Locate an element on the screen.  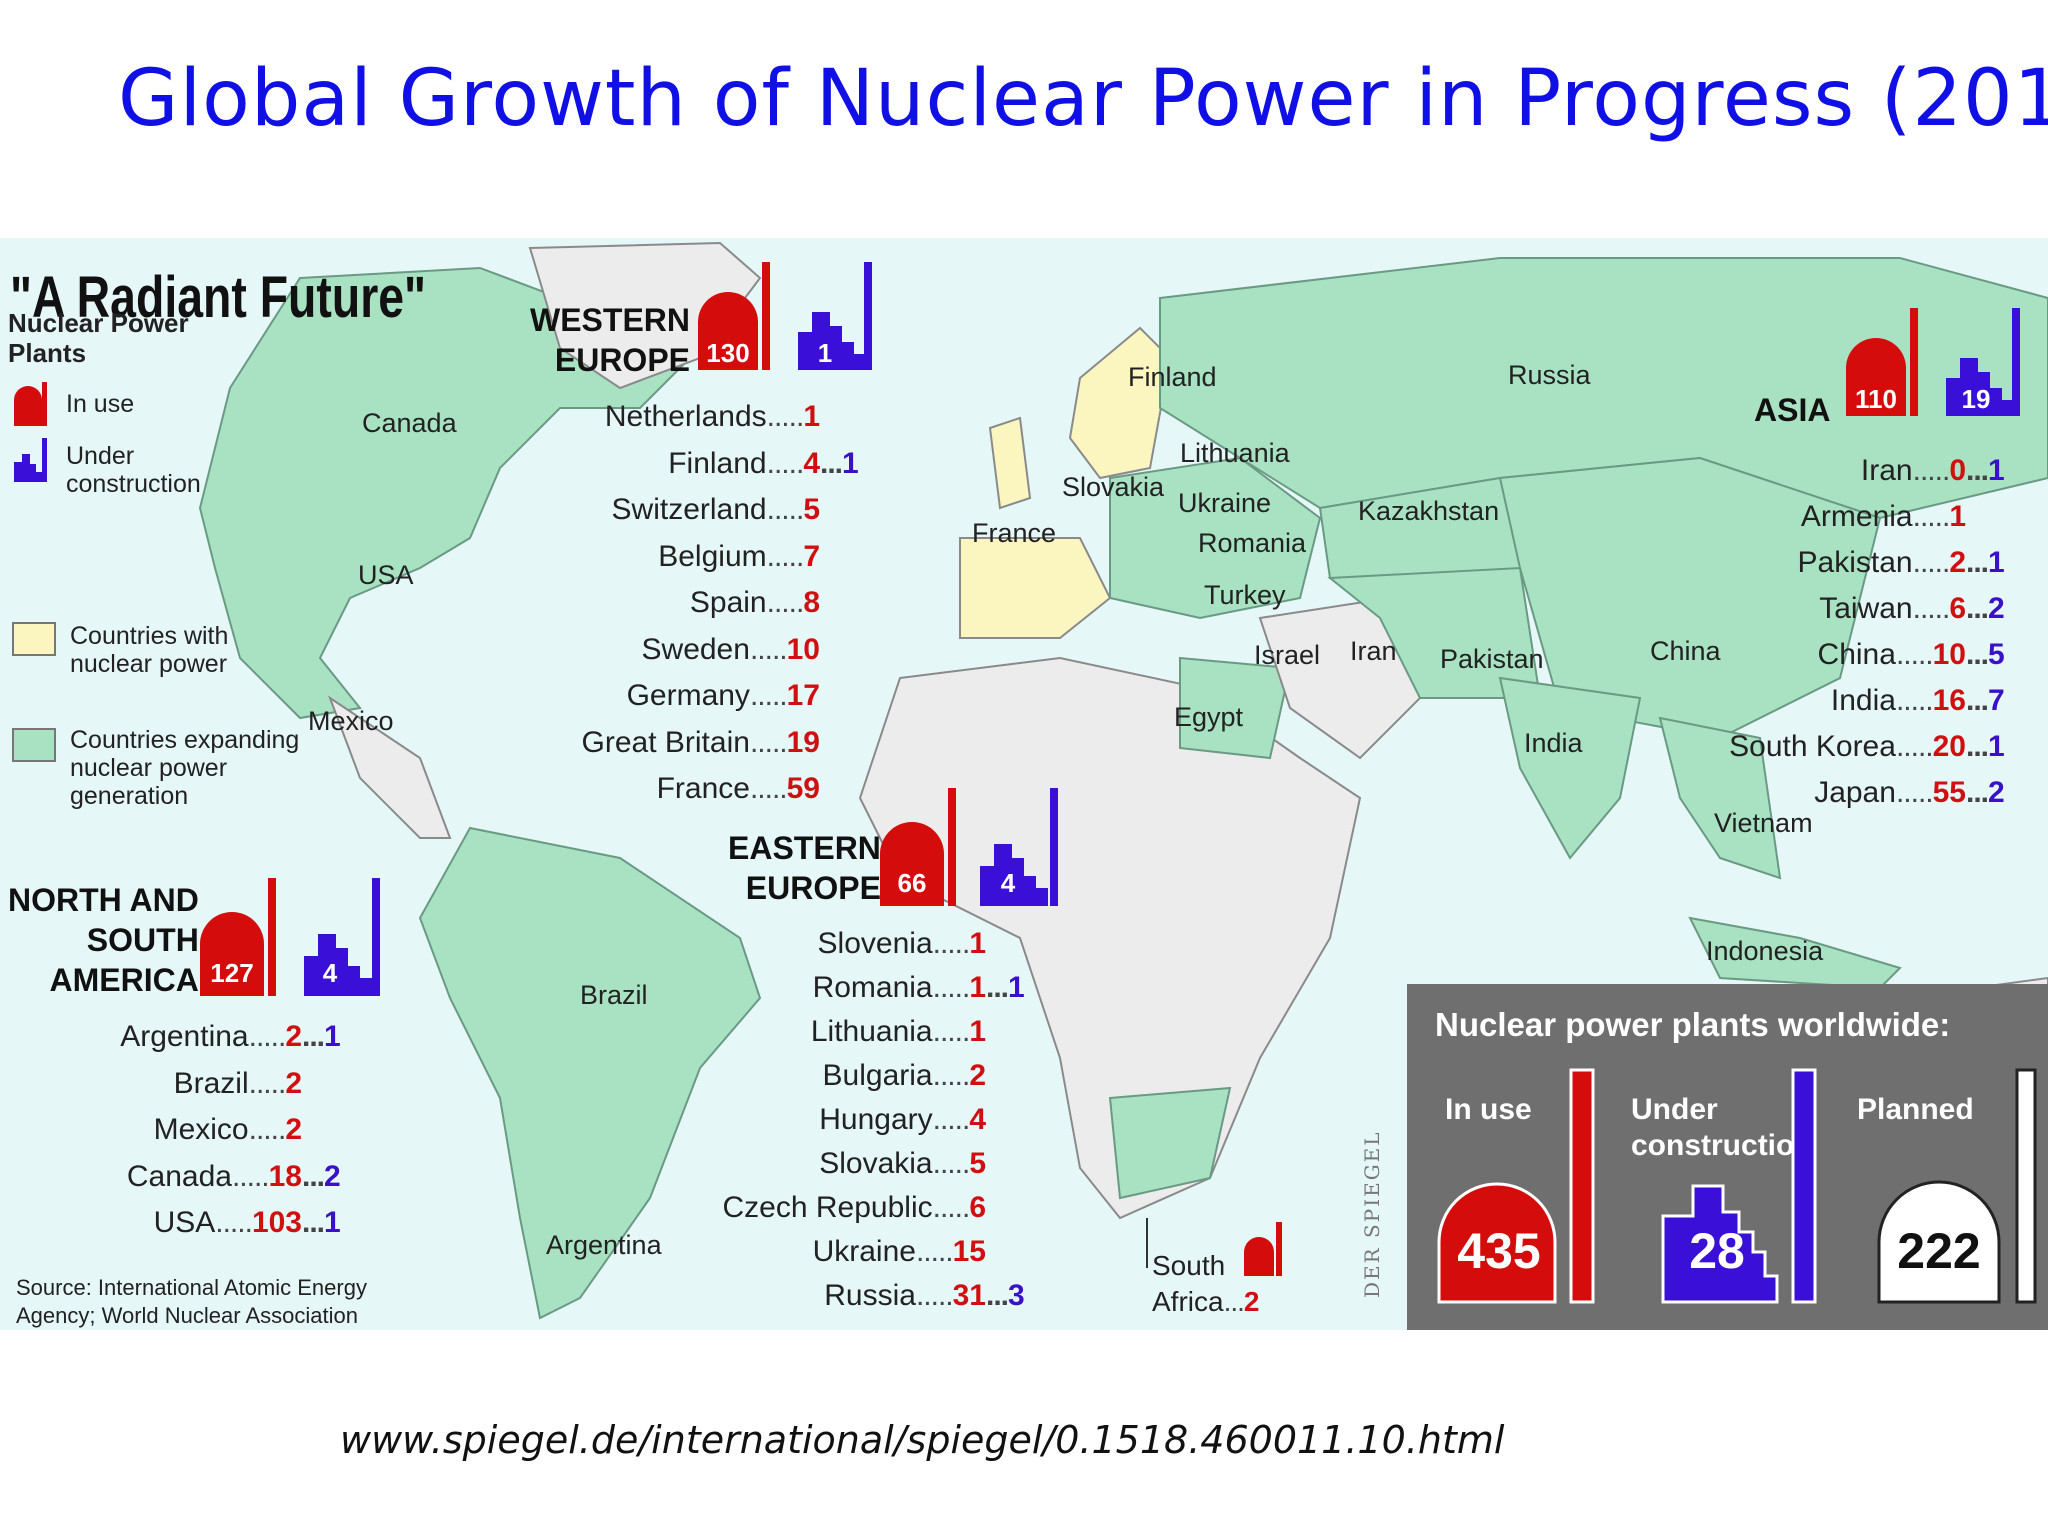
in-use-count: 59 is located at coordinates (803, 788).